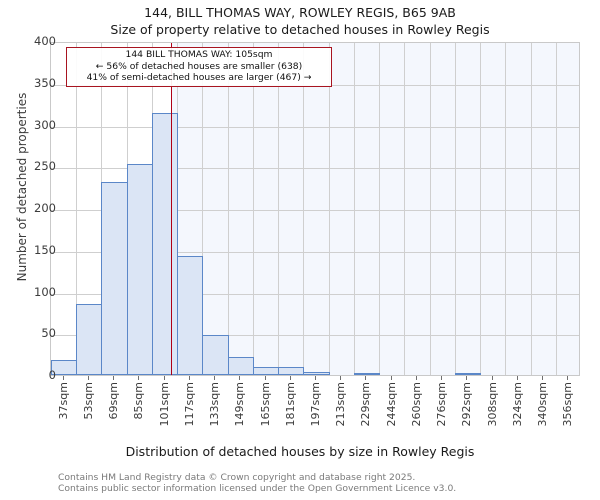 The height and width of the screenshot is (500, 600). What do you see at coordinates (290, 404) in the screenshot?
I see `x-axis-tick-label: 181sqm` at bounding box center [290, 404].